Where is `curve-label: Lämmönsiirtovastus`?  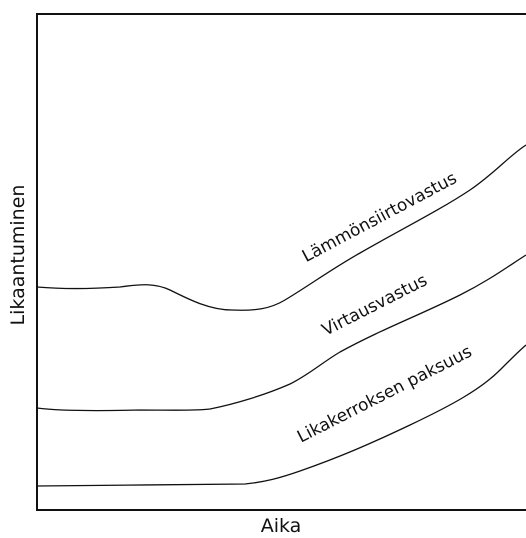 curve-label: Lämmönsiirtovastus is located at coordinates (380, 217).